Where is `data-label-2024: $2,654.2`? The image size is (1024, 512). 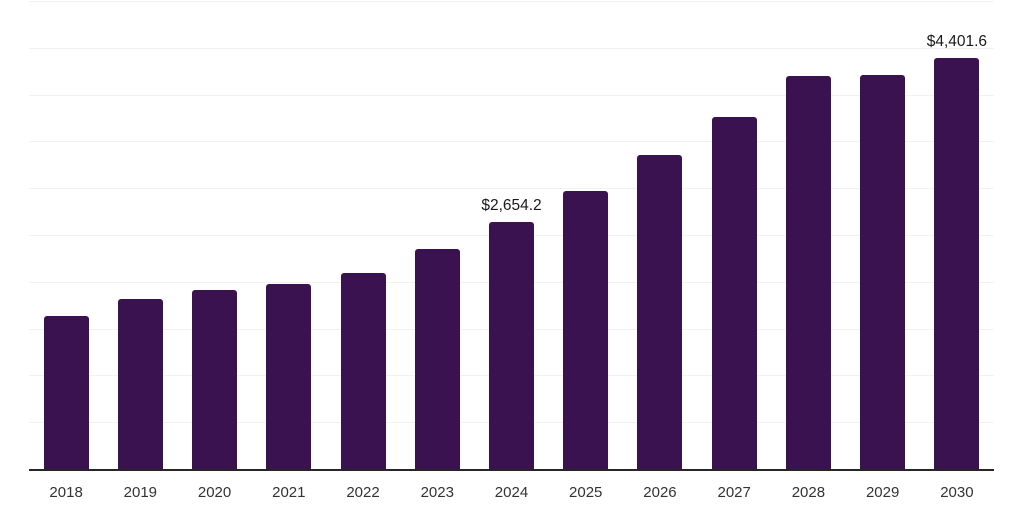 data-label-2024: $2,654.2 is located at coordinates (511, 205).